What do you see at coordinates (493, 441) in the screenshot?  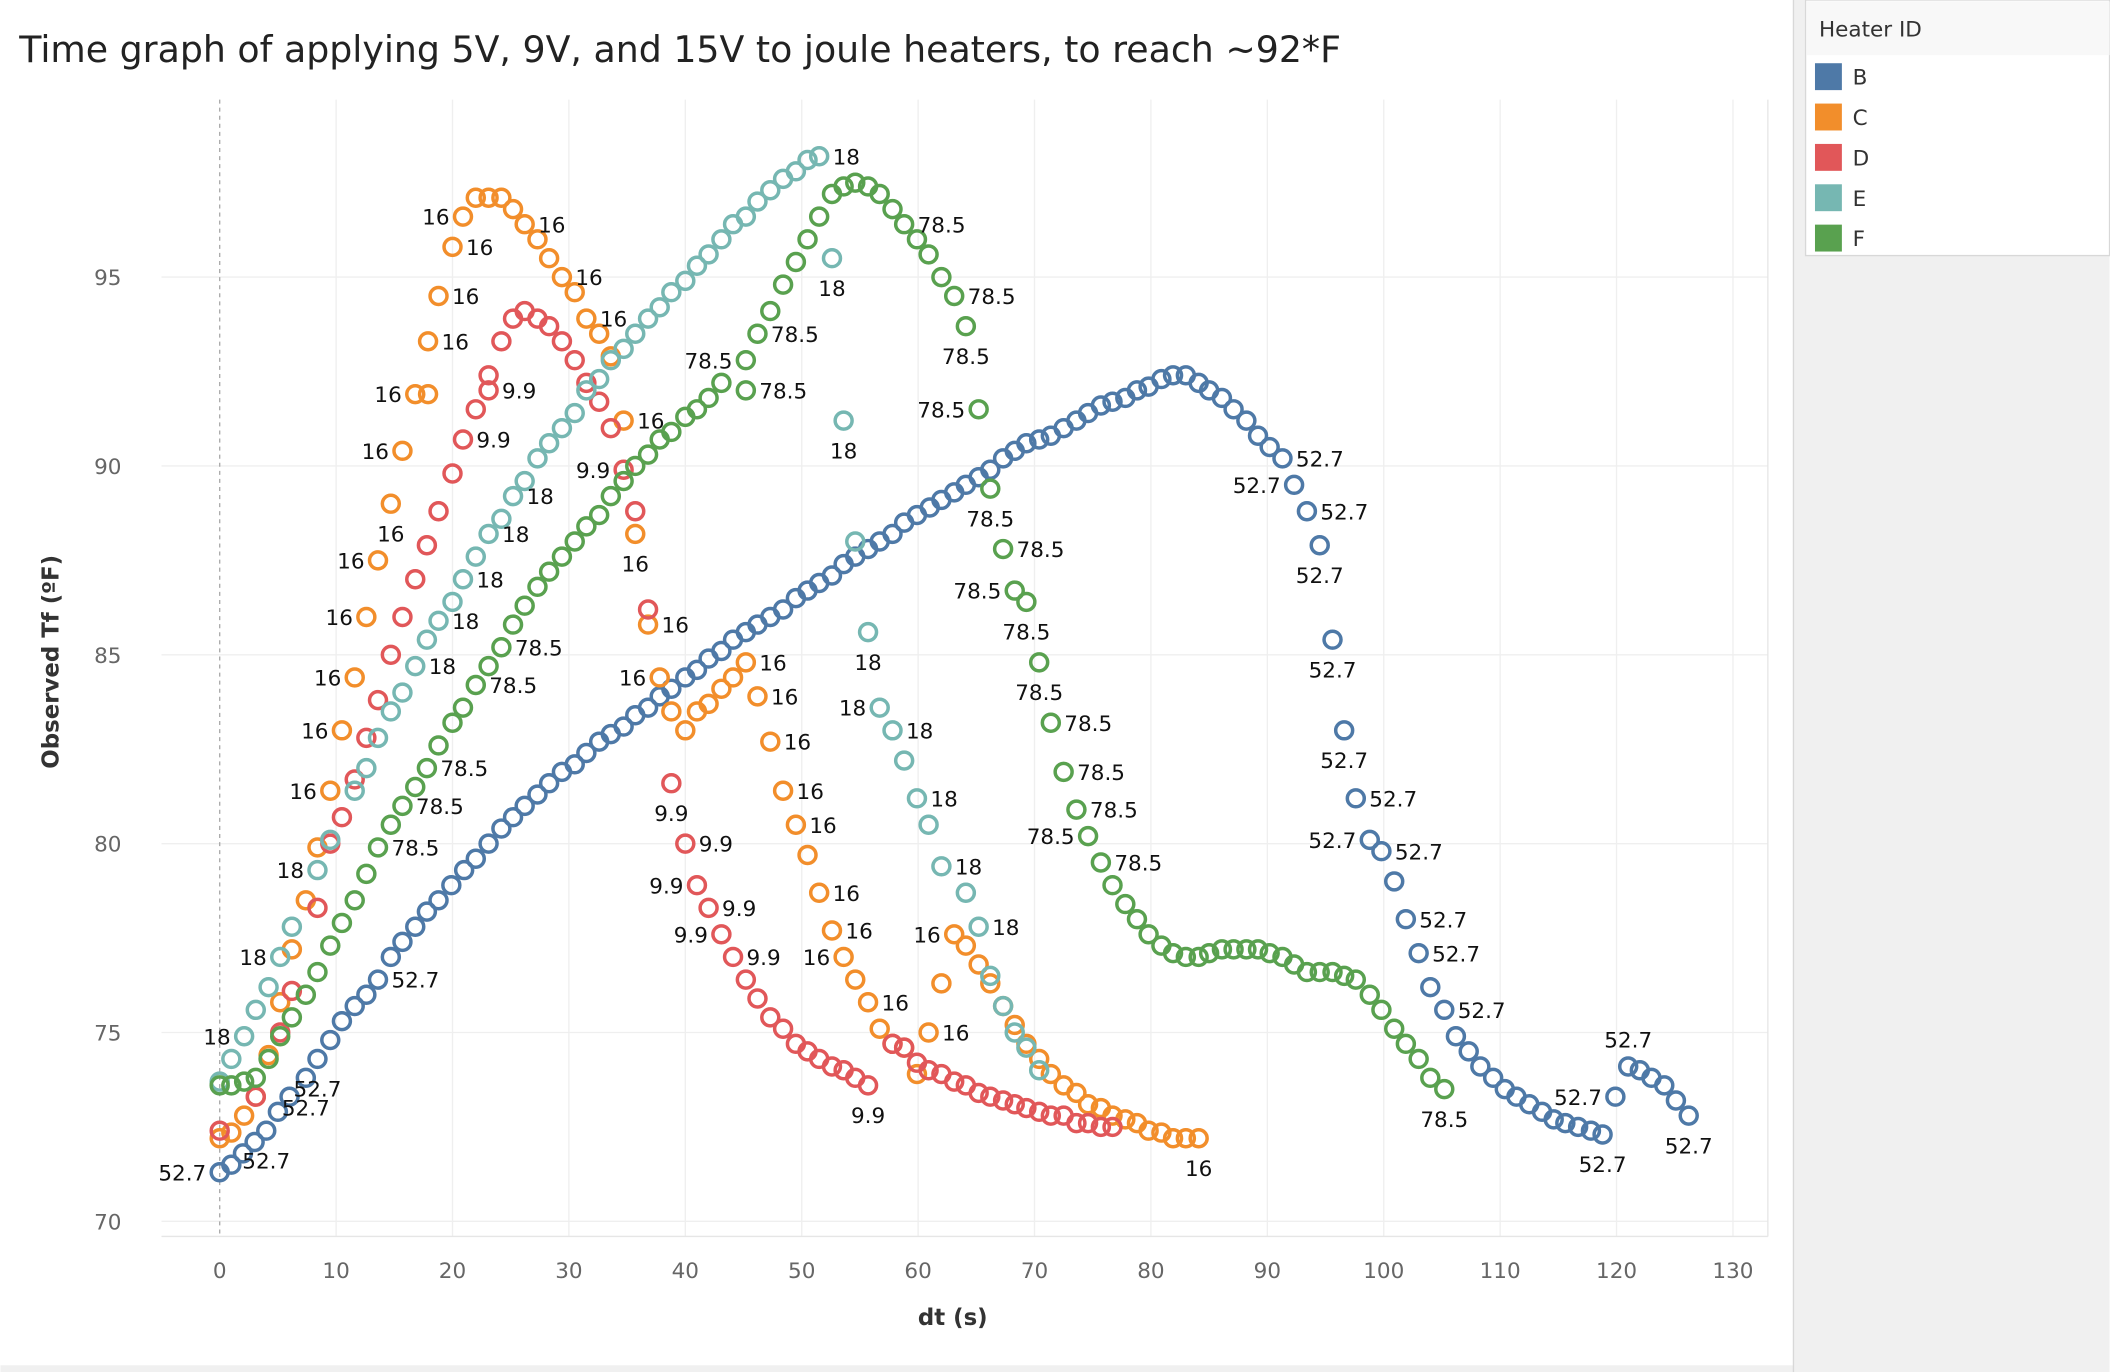 I see `mark-label: 9.9` at bounding box center [493, 441].